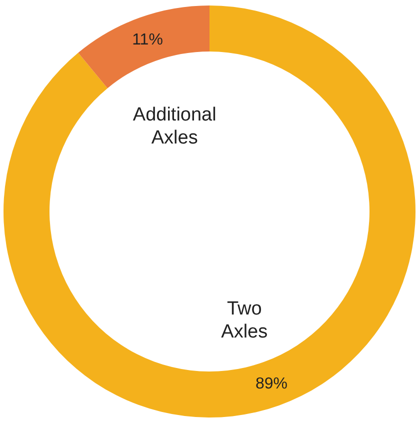 The height and width of the screenshot is (423, 419). I want to click on slice-label: Additional Axles, so click(174, 126).